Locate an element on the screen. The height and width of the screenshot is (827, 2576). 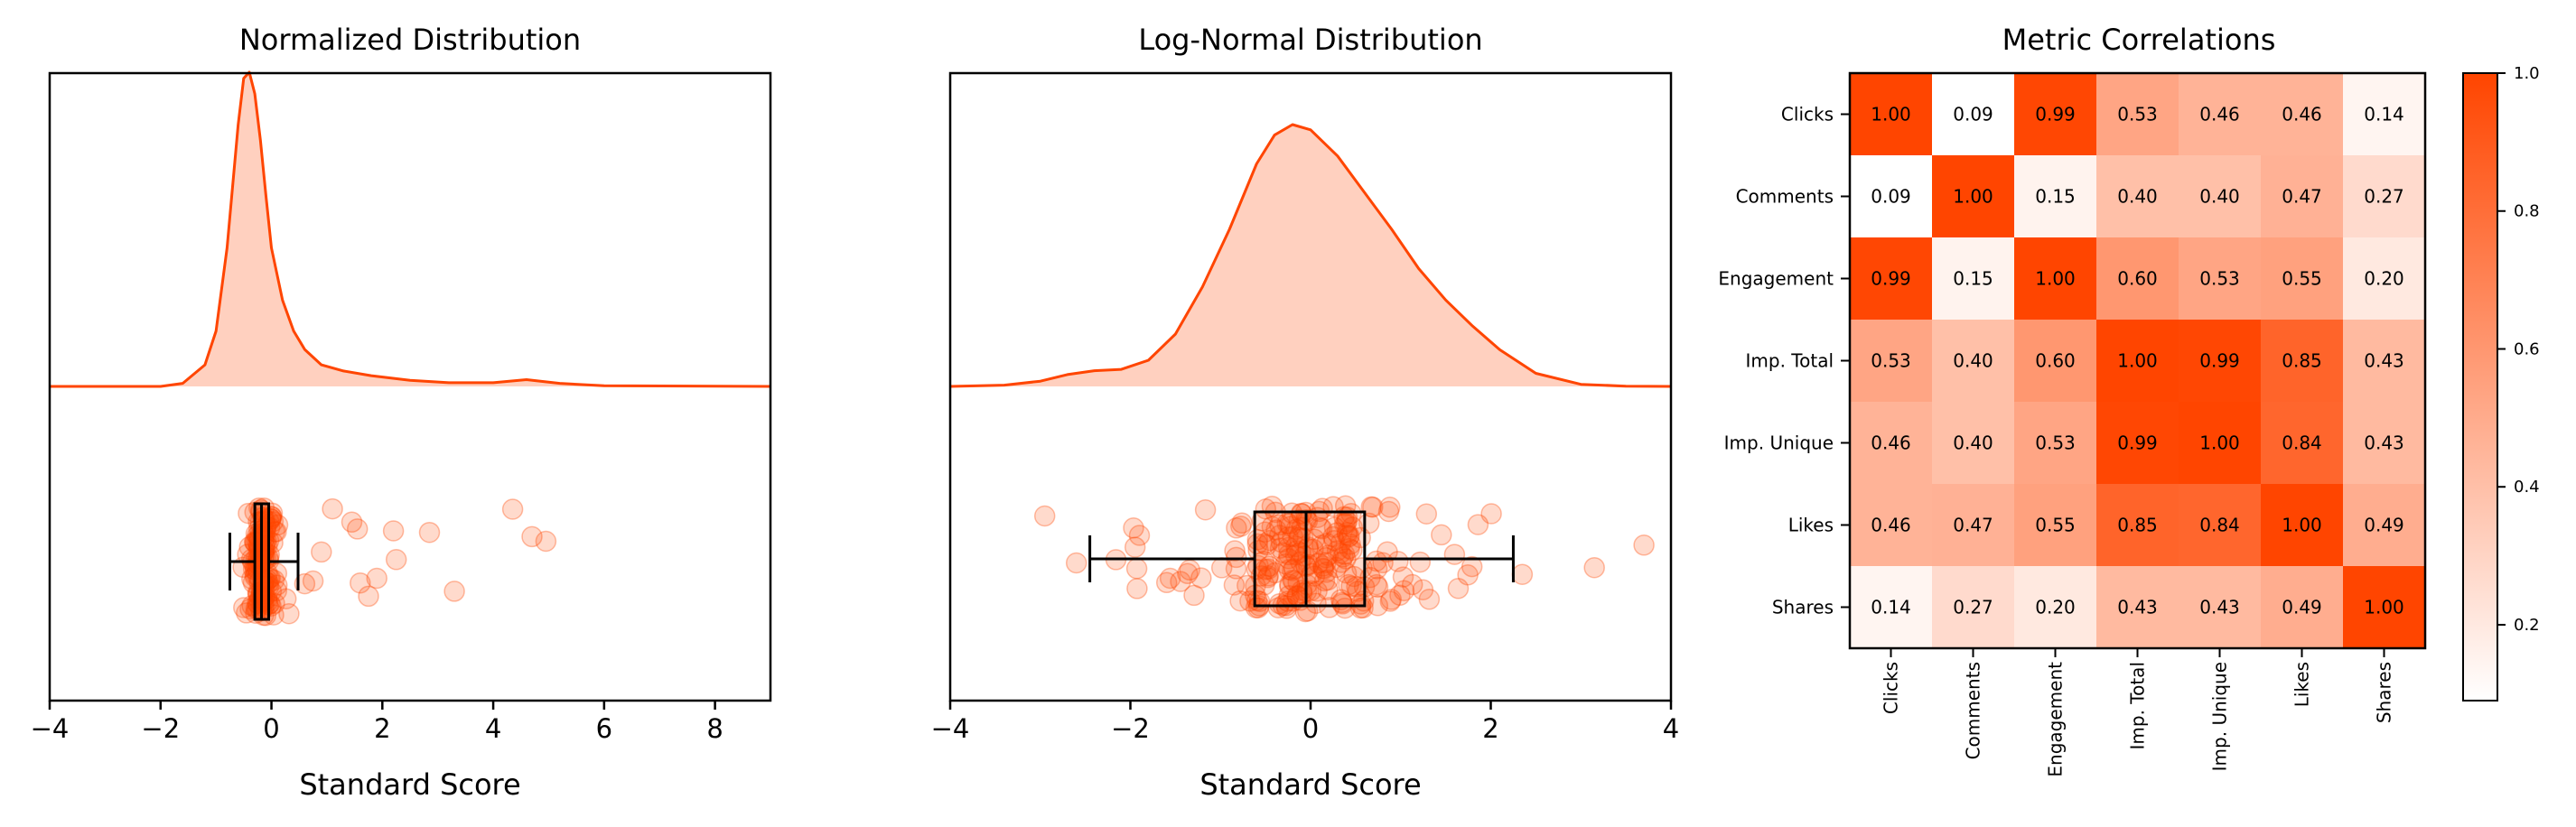
x-tick-label: Imp. Unique is located at coordinates (2220, 716).